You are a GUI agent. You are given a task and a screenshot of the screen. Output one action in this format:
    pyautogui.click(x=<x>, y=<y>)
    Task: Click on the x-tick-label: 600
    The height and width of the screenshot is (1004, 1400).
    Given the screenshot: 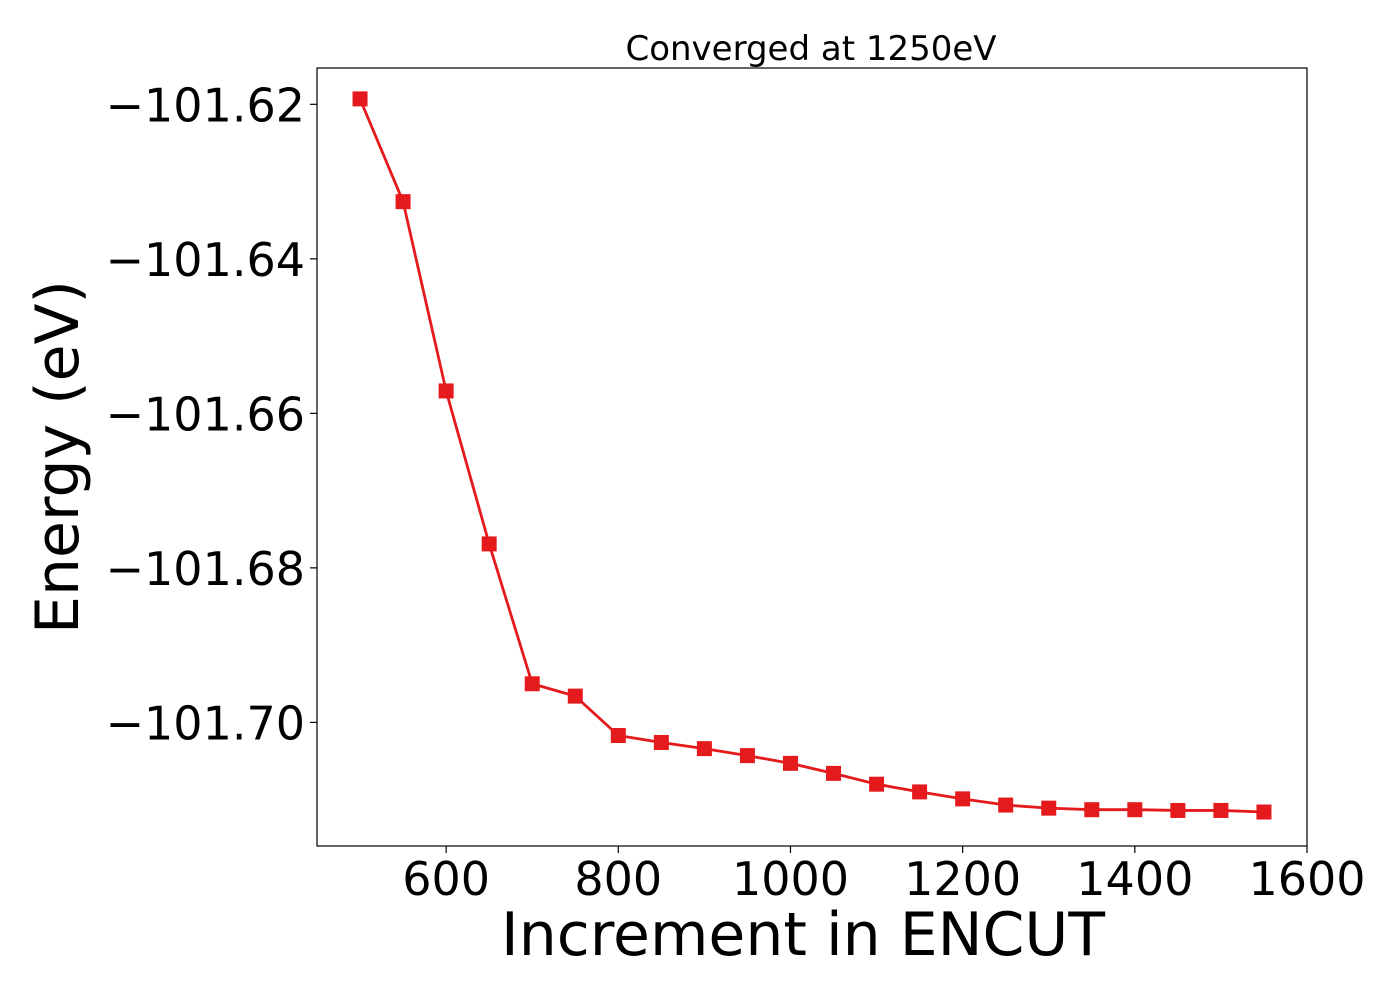 What is the action you would take?
    pyautogui.click(x=446, y=879)
    